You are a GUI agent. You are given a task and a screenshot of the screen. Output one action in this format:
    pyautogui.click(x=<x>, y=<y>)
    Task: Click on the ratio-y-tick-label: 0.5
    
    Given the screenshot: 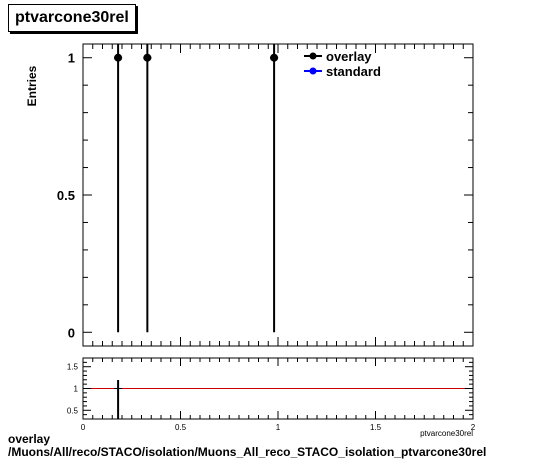 What is the action you would take?
    pyautogui.click(x=73, y=410)
    